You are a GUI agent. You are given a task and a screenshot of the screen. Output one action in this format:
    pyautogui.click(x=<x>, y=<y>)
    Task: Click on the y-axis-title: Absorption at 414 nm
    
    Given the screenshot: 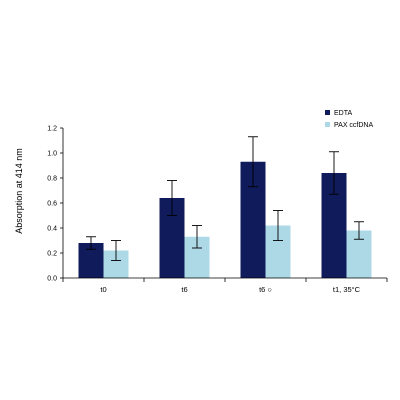 What is the action you would take?
    pyautogui.click(x=19, y=191)
    